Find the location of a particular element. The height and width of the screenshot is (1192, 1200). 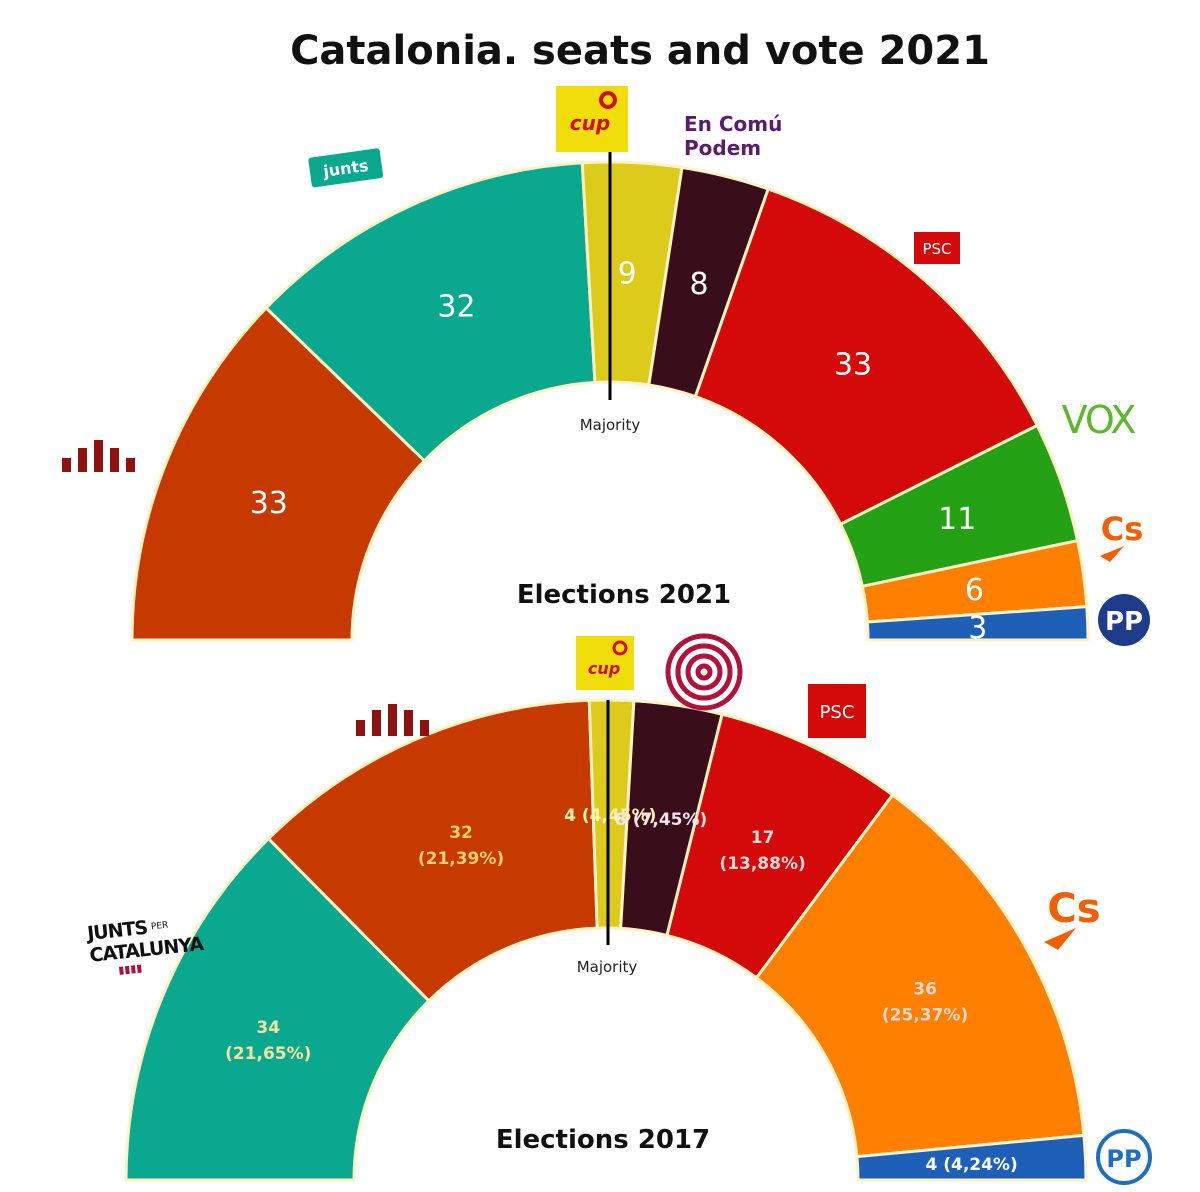

seat-label-psc: 33 is located at coordinates (853, 365).